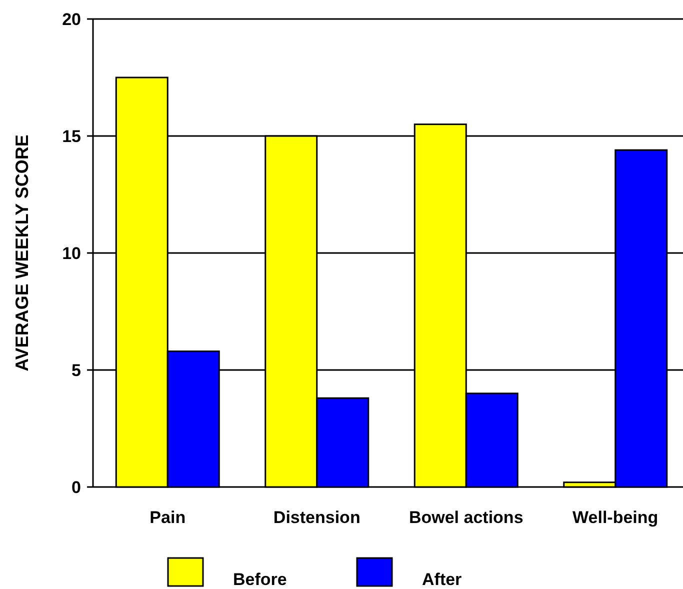 This screenshot has height=589, width=683. Describe the element at coordinates (260, 579) in the screenshot. I see `legend-label: Before` at that location.